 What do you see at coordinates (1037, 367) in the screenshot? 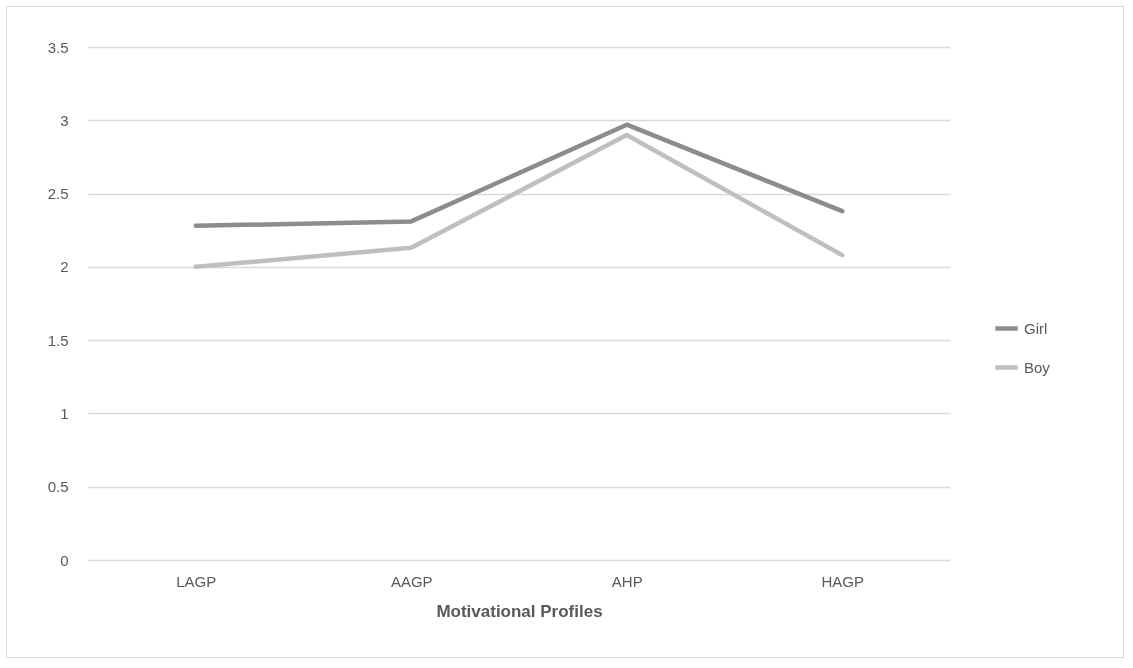
I see `legend-label: Boy` at bounding box center [1037, 367].